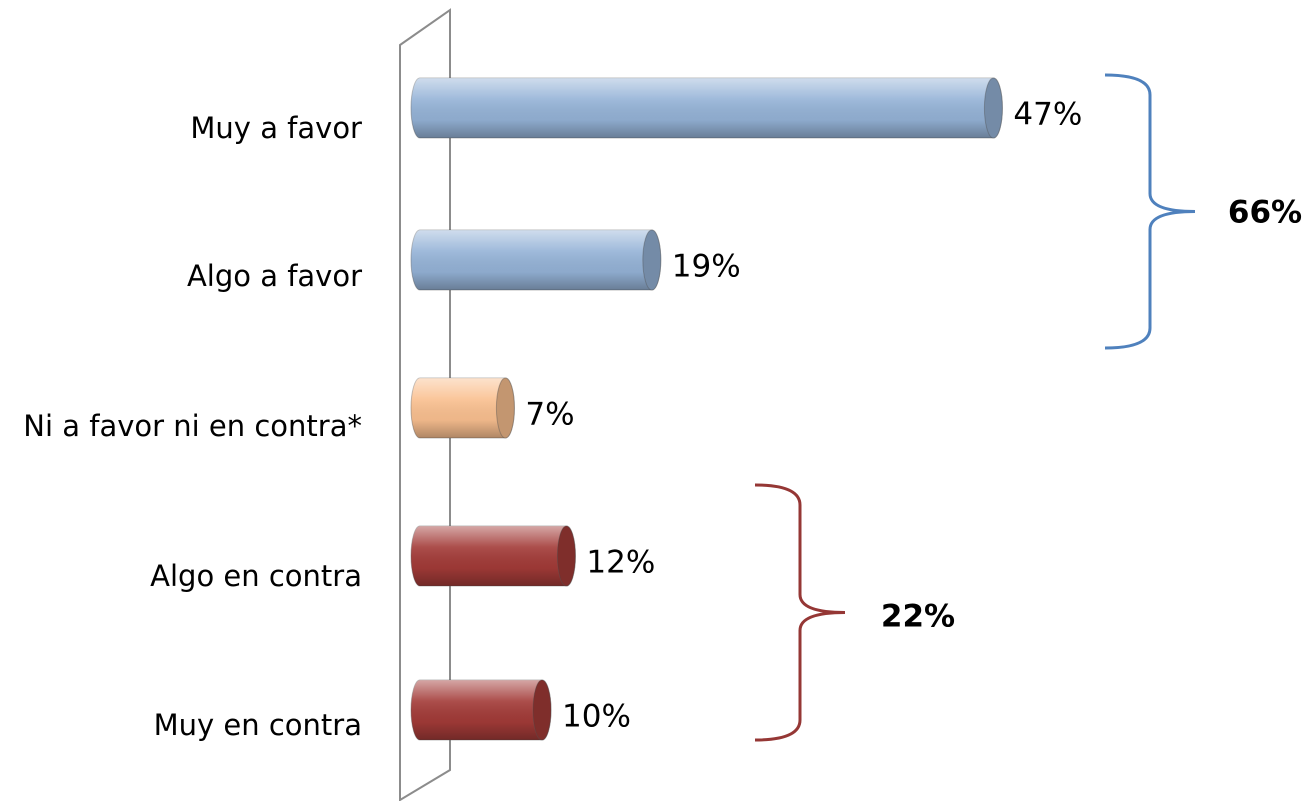 This screenshot has height=801, width=1307. What do you see at coordinates (192, 426) in the screenshot?
I see `category-label: Ni a favor ni en contra*` at bounding box center [192, 426].